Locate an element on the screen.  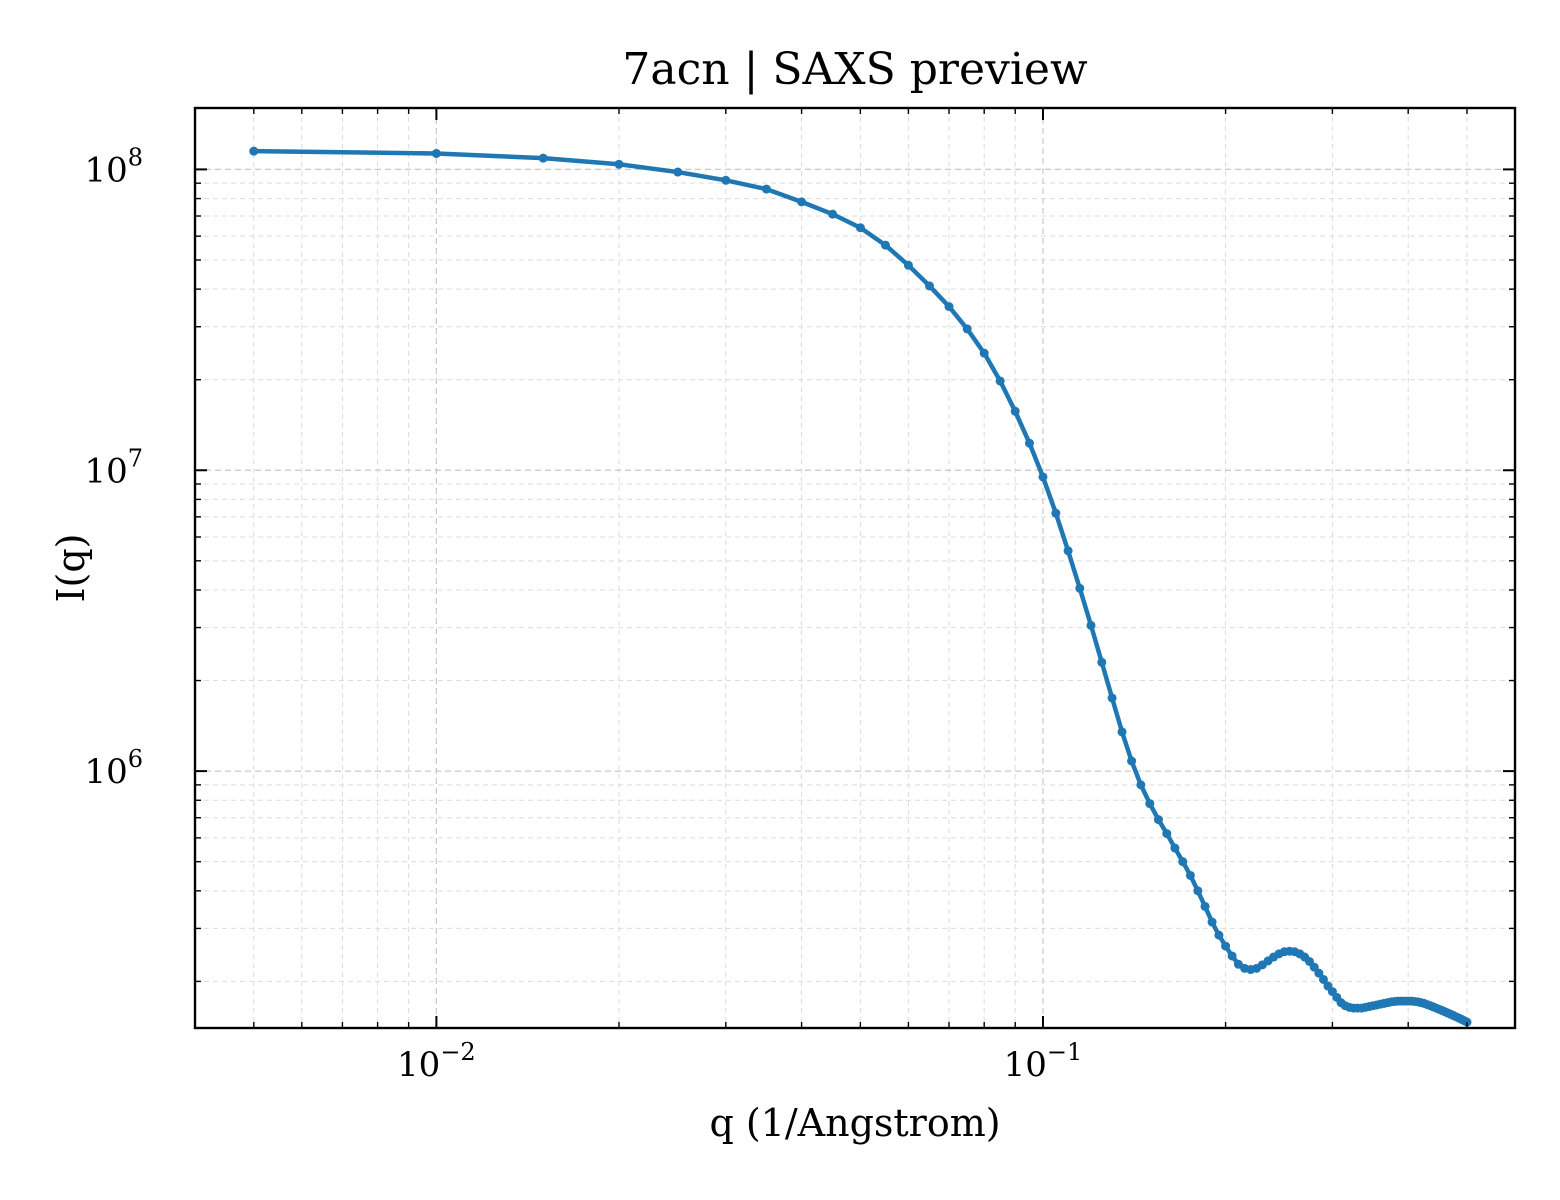
x-tick-label: 10⁻¹ is located at coordinates (1043, 1061).